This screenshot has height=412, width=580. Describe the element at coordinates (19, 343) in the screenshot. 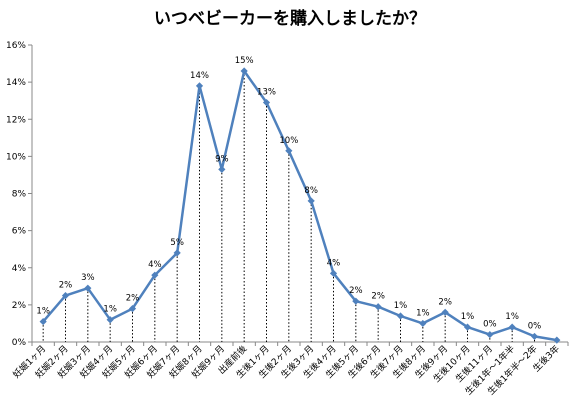

I see `y-tick-label: 0%` at that location.